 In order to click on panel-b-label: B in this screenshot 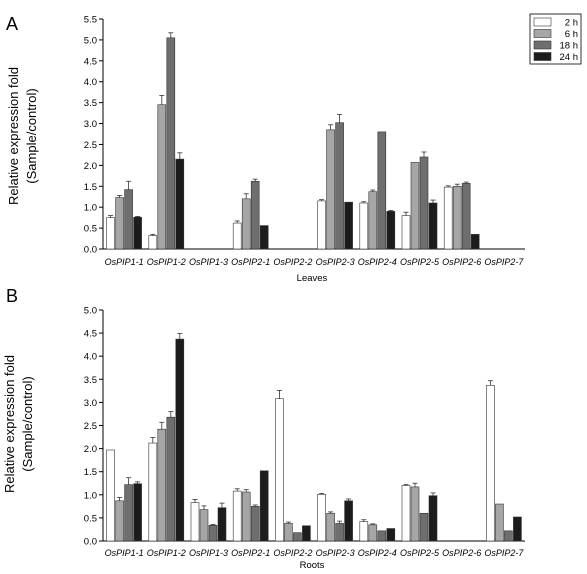, I will do `click(12, 296)`.